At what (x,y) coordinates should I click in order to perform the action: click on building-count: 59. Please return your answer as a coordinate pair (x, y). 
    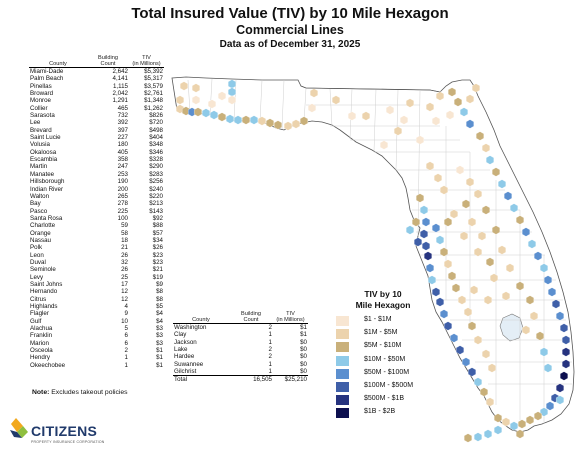
    Looking at the image, I should click on (124, 226).